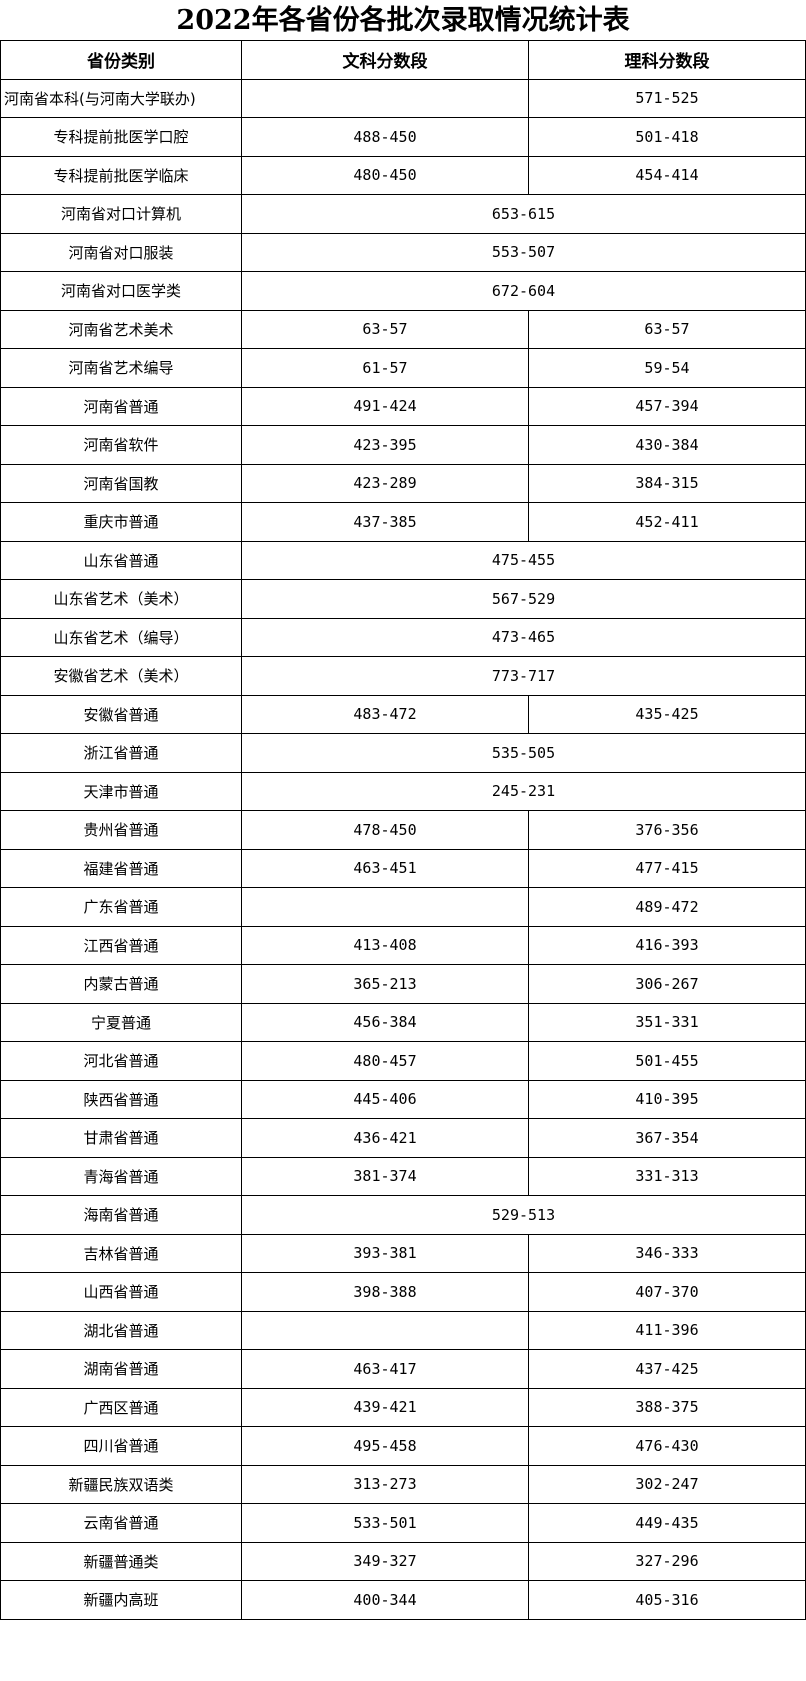 Image resolution: width=806 pixels, height=1681 pixels. Describe the element at coordinates (523, 560) in the screenshot. I see `merged-score-cell: 475-455` at that location.